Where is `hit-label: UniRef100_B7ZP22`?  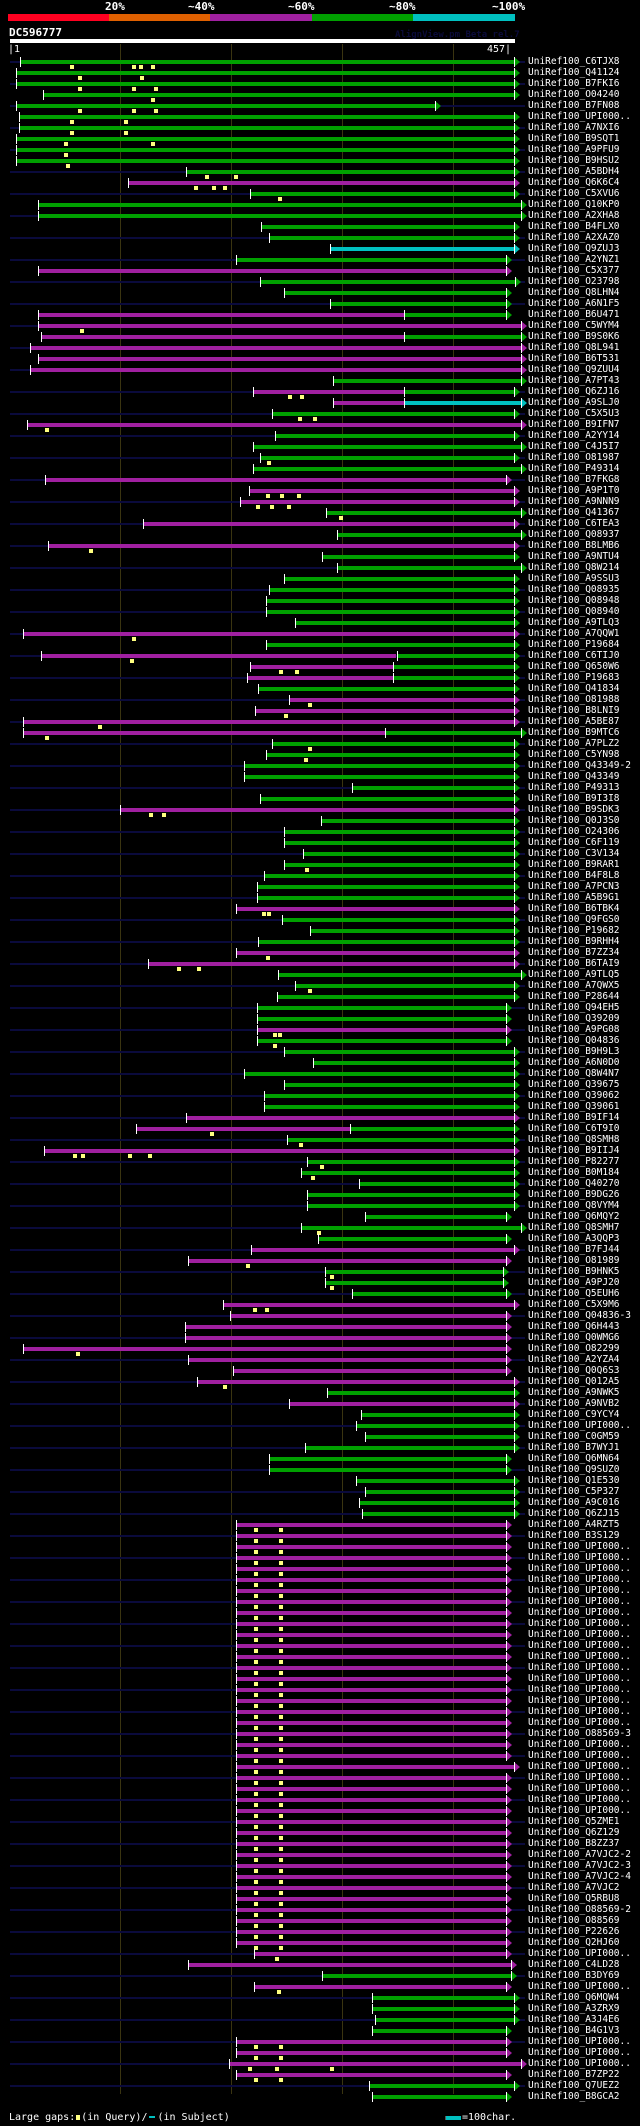
hit-label: UniRef100_B7ZP22 is located at coordinates (574, 2074).